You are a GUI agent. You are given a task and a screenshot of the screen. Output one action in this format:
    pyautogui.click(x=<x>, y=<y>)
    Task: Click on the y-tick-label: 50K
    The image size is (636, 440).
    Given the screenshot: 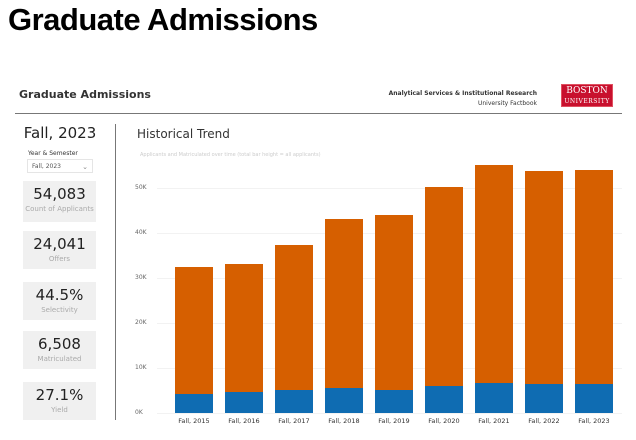 What is the action you would take?
    pyautogui.click(x=141, y=187)
    